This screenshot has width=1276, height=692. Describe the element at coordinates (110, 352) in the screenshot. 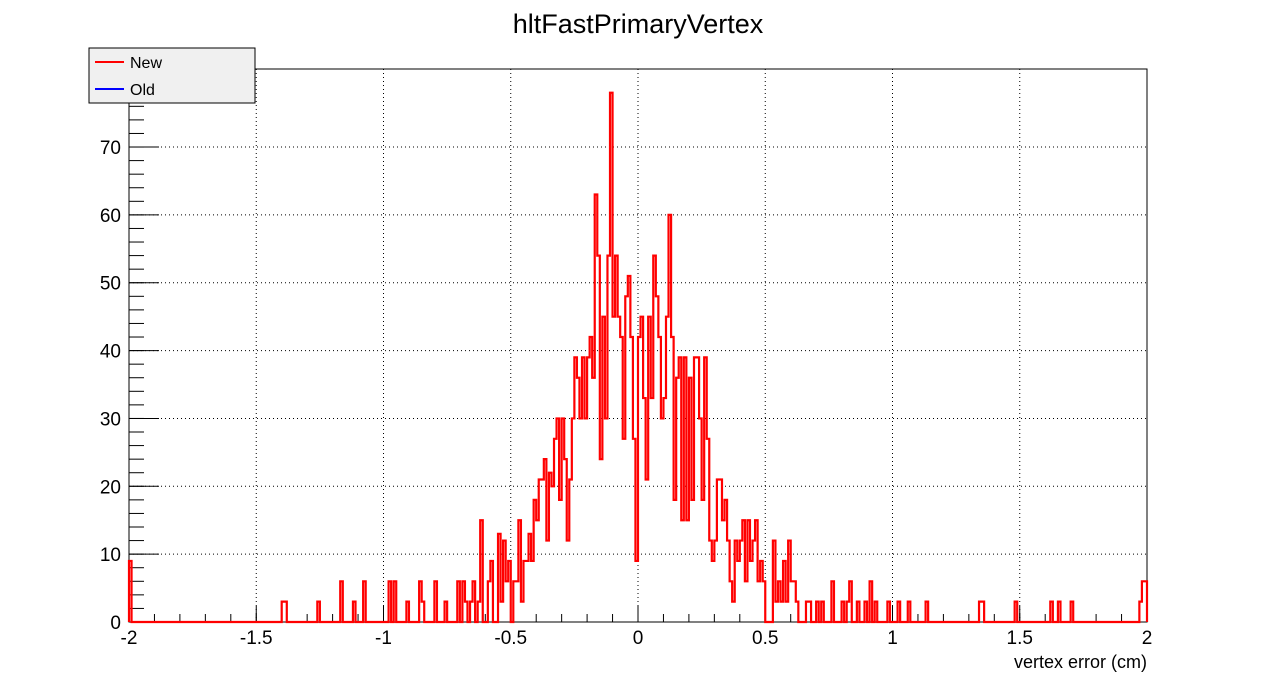

I see `y-tick-label: 40` at that location.